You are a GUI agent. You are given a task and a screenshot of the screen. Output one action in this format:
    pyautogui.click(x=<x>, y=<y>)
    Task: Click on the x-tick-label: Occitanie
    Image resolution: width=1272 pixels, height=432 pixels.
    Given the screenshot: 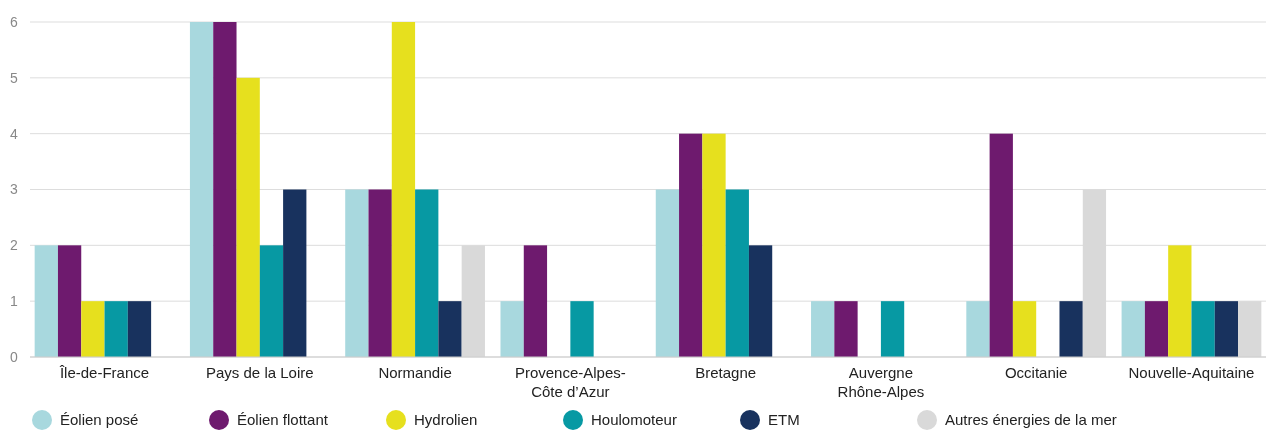 What is the action you would take?
    pyautogui.click(x=1036, y=372)
    